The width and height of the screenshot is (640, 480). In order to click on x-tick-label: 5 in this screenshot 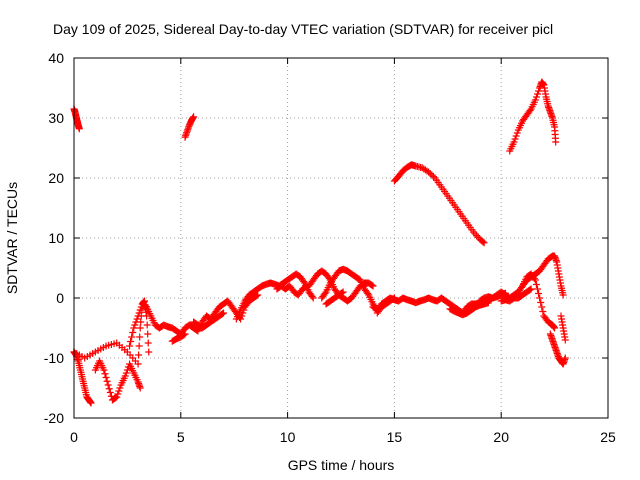, I will do `click(181, 437)`.